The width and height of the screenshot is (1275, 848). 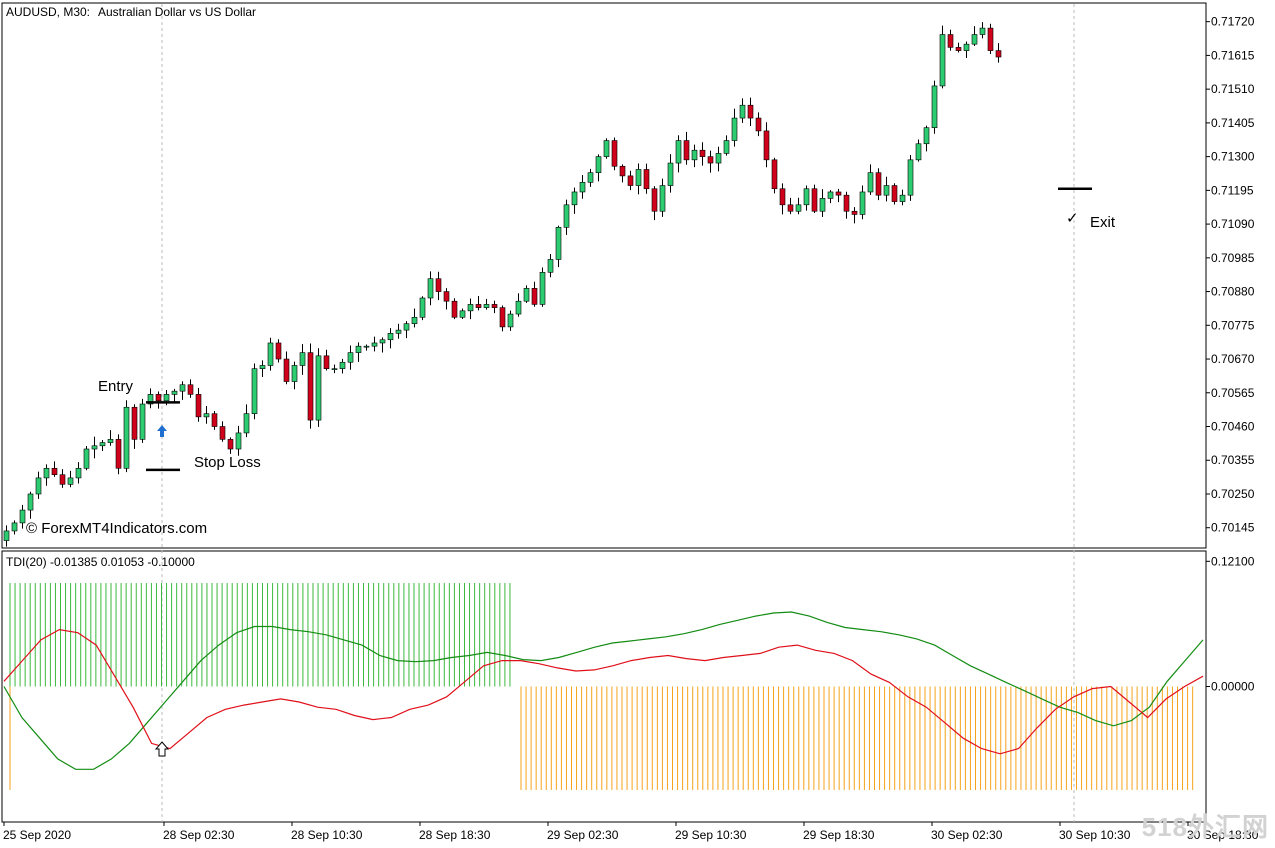 I want to click on tdi-cross-arrow-icon, so click(x=162, y=749).